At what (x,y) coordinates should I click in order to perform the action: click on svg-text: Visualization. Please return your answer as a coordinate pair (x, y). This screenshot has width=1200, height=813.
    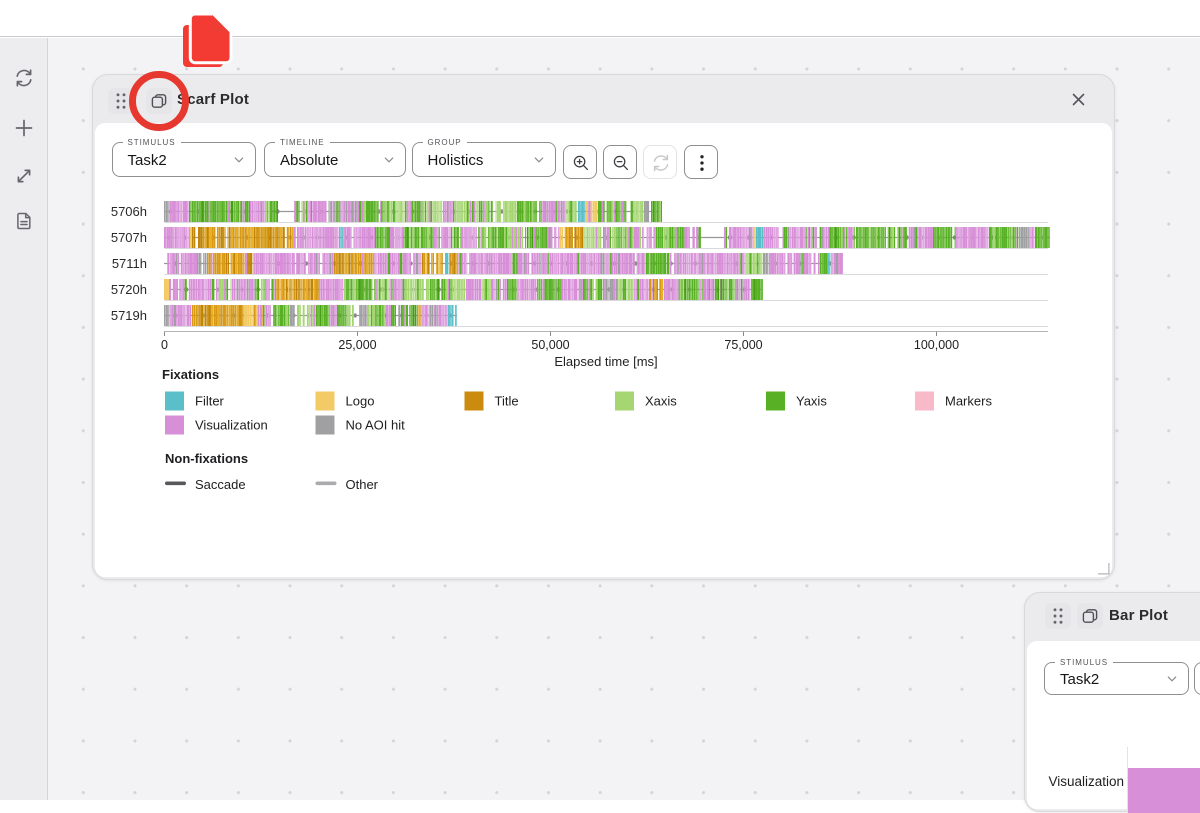
    Looking at the image, I should click on (231, 425).